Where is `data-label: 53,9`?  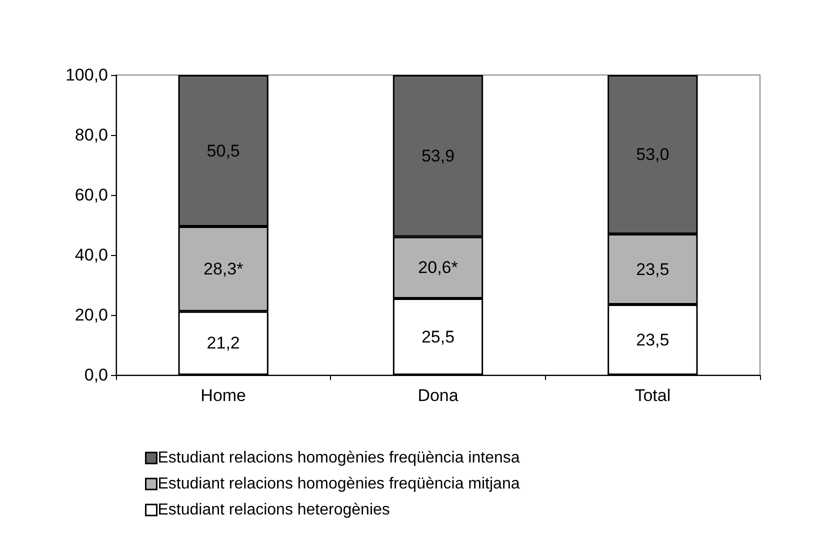
data-label: 53,9 is located at coordinates (438, 156).